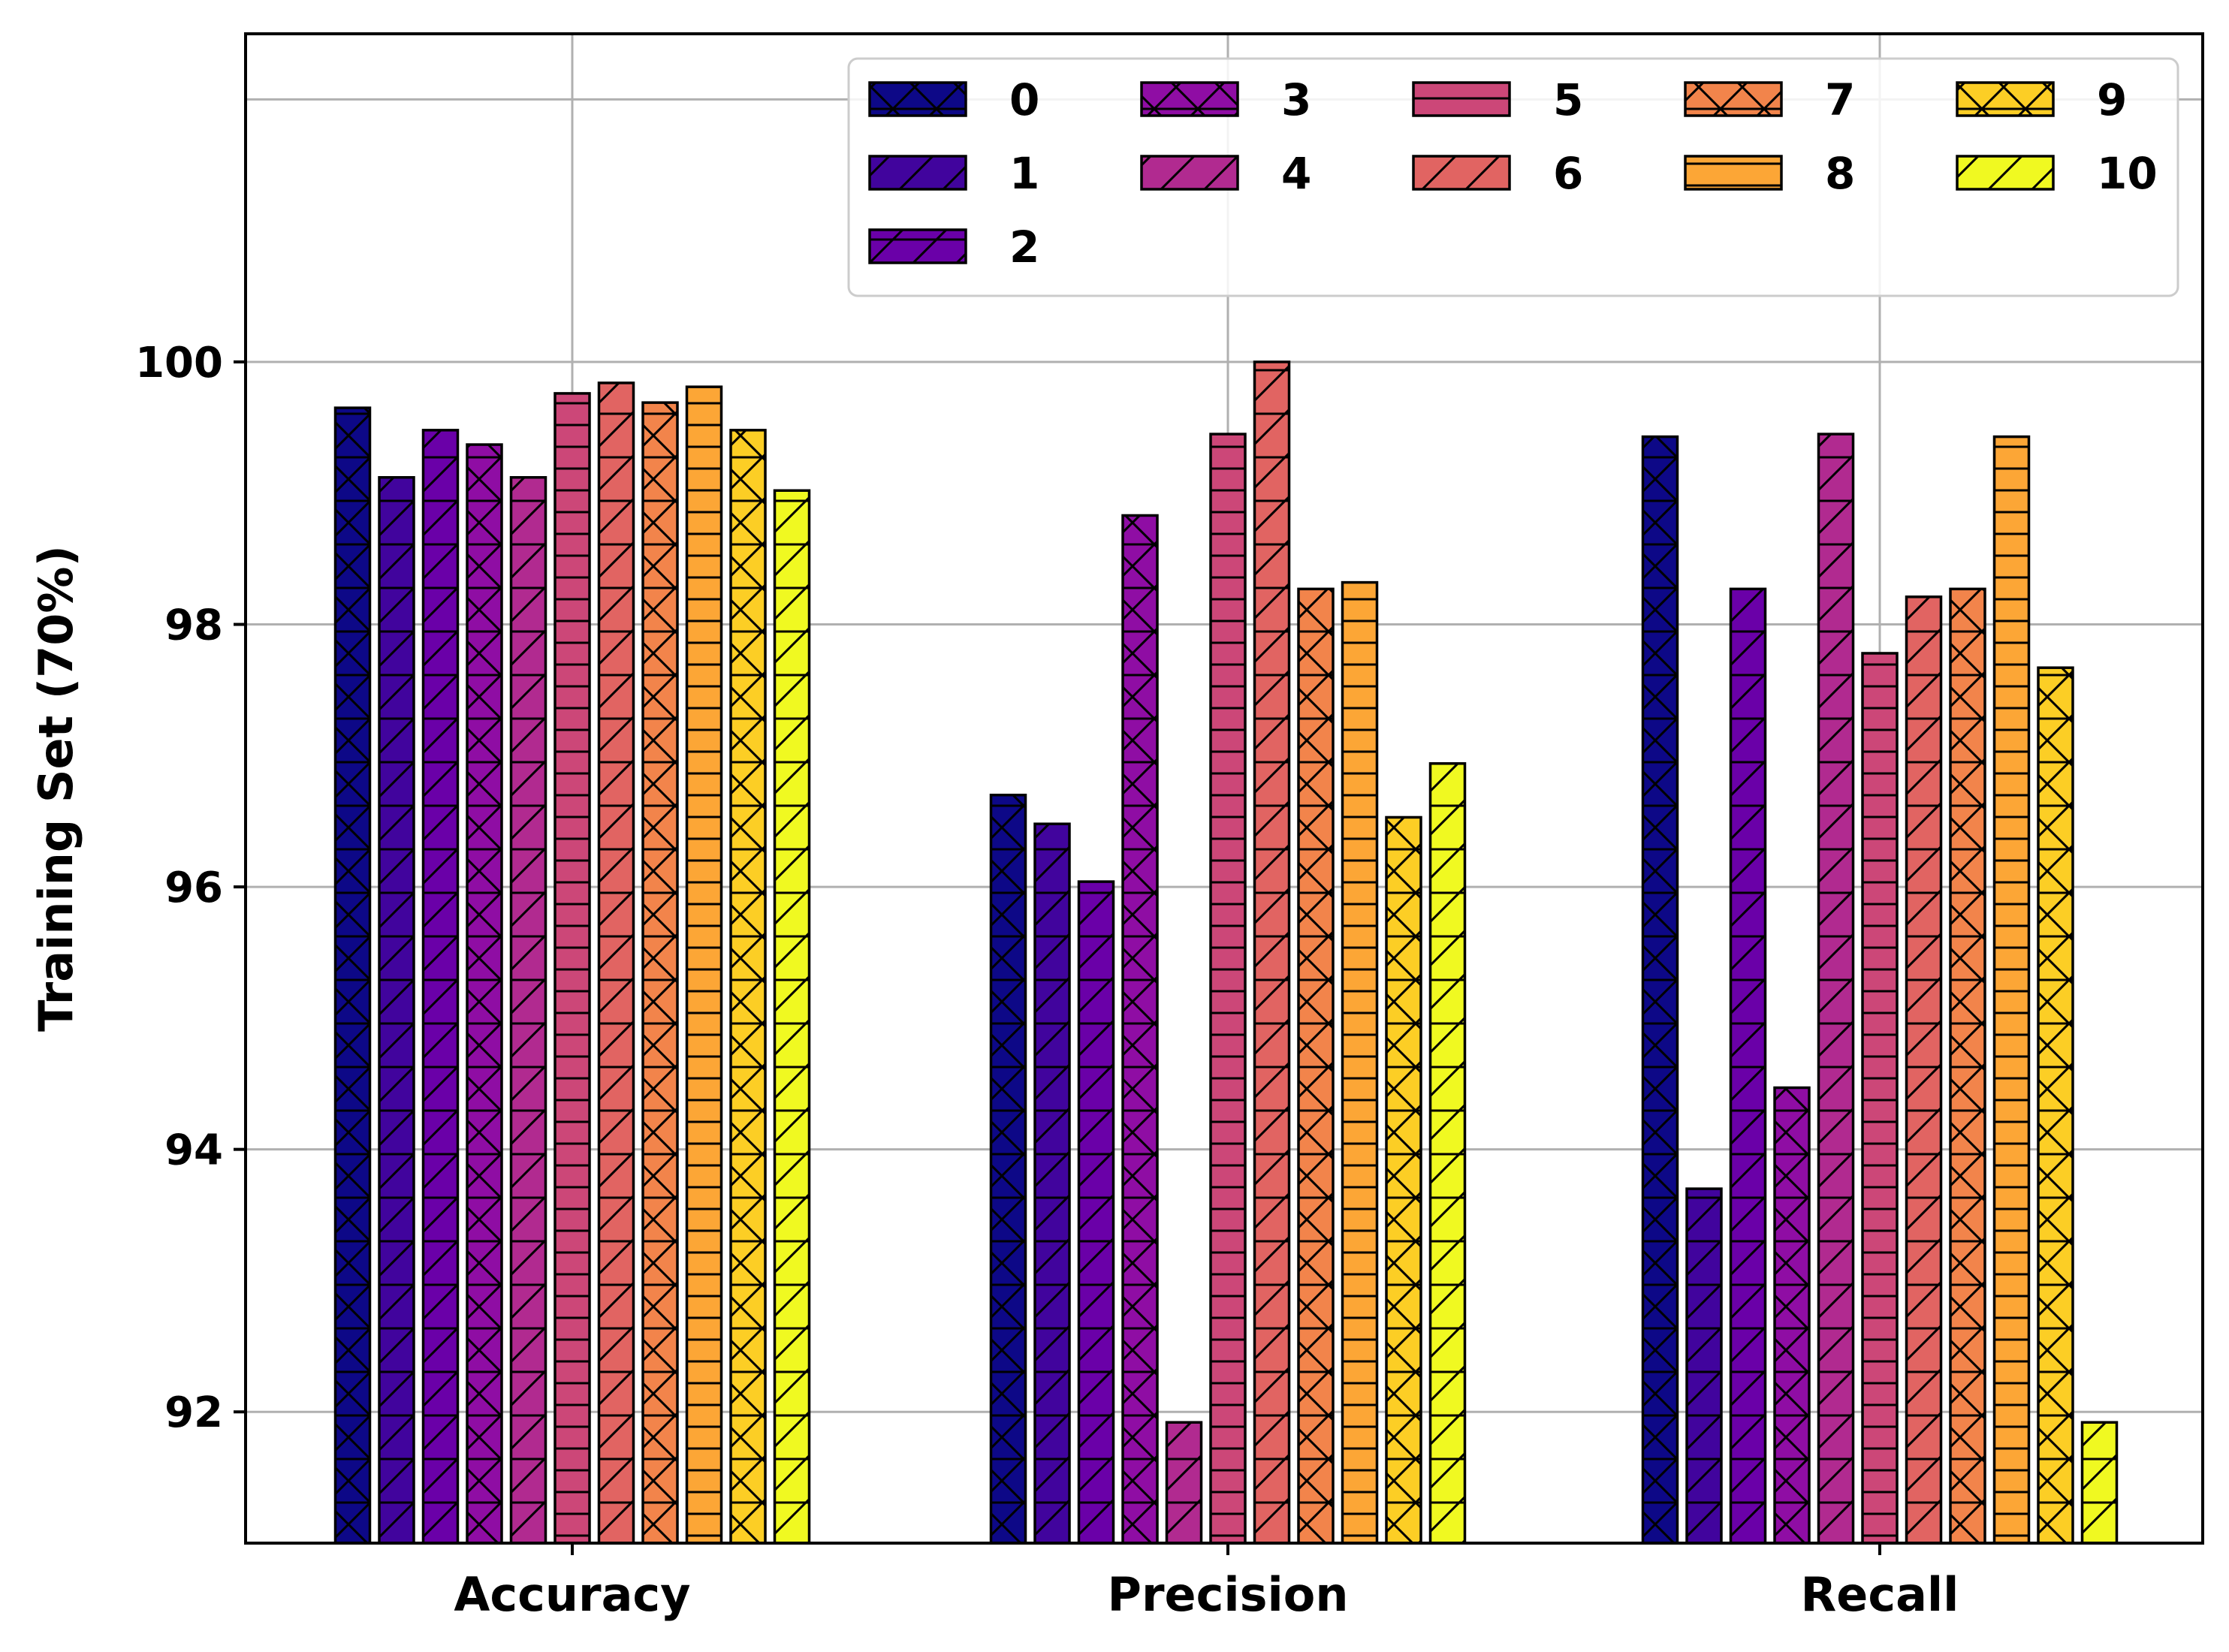 The width and height of the screenshot is (2229, 1652). I want to click on x-category-label: Recall, so click(1880, 1594).